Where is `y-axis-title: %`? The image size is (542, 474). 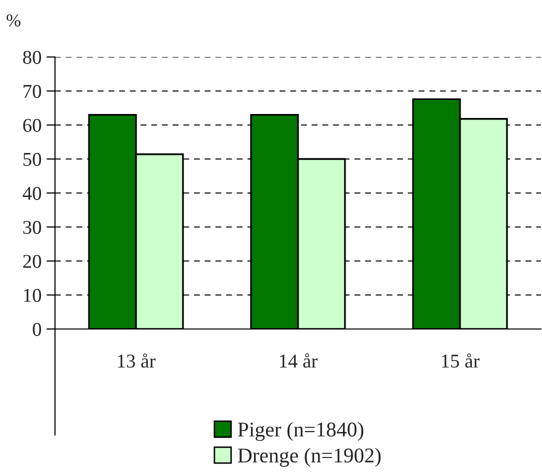
y-axis-title: % is located at coordinates (13, 20).